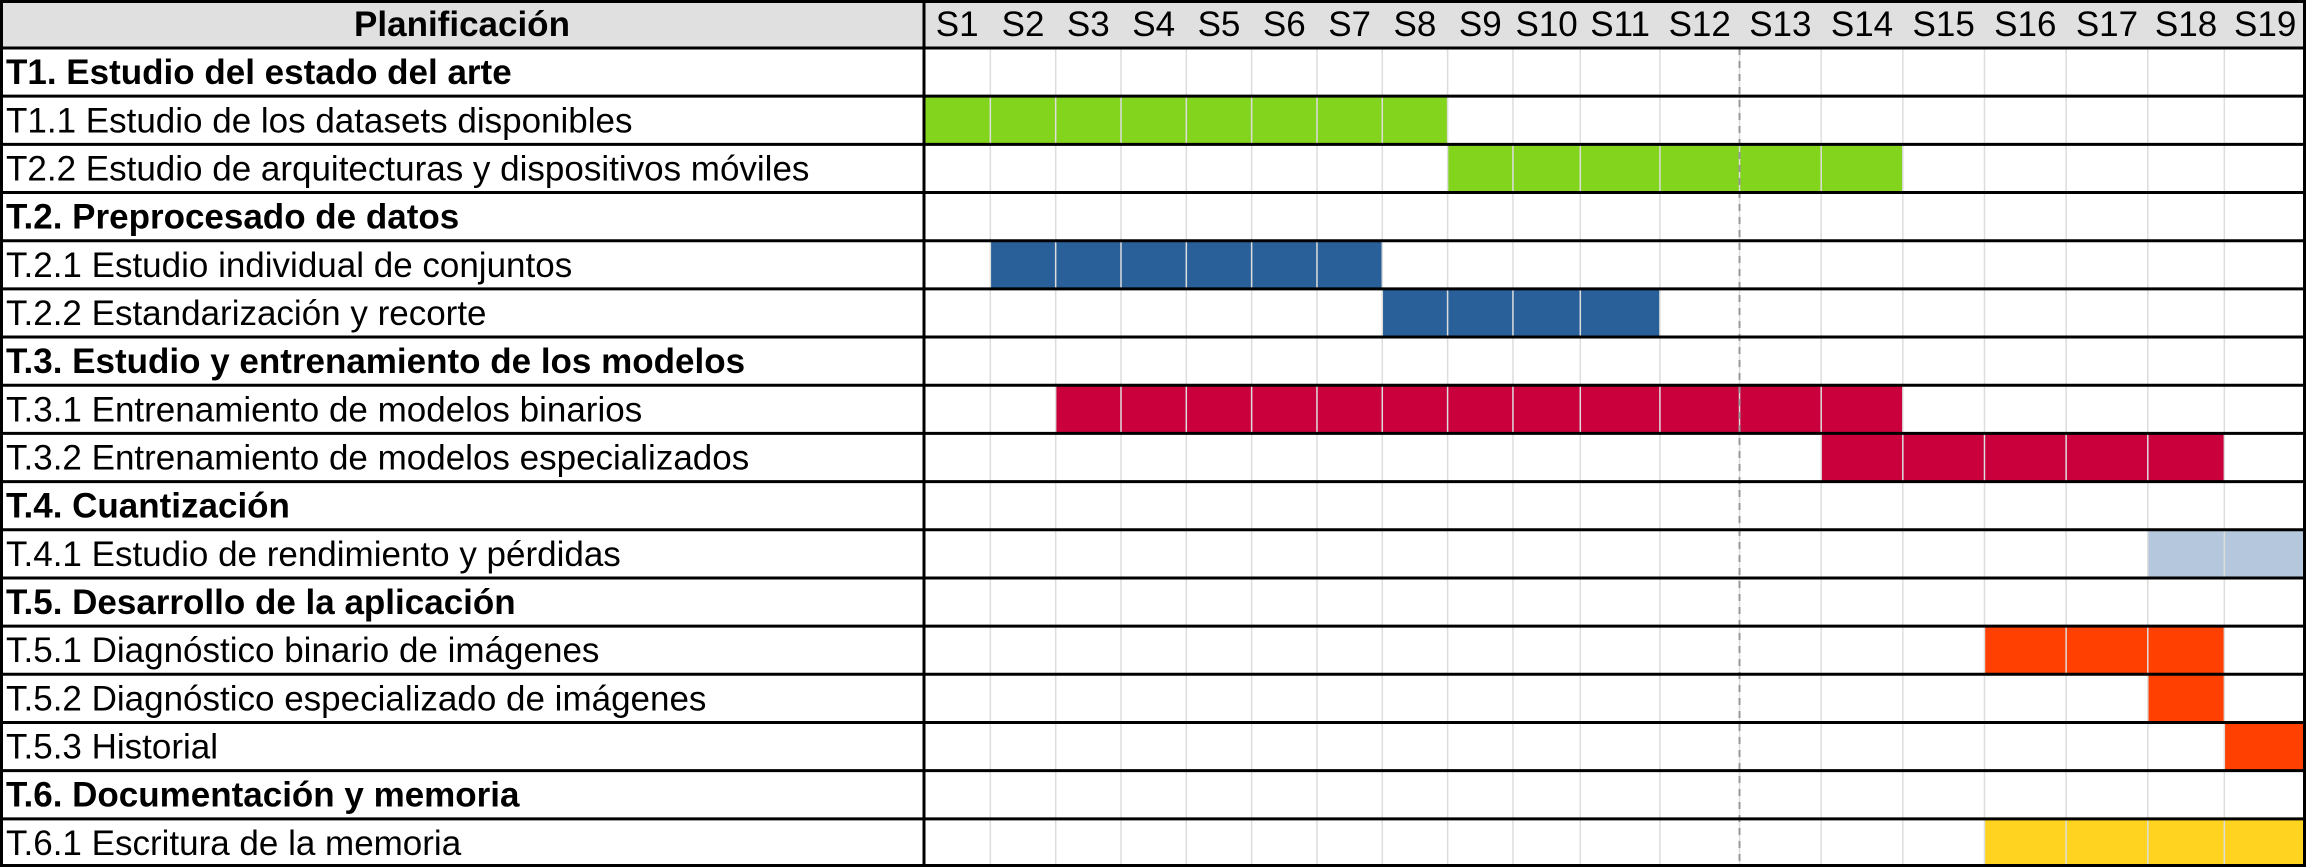 Image resolution: width=2306 pixels, height=867 pixels. What do you see at coordinates (112, 747) in the screenshot?
I see `task-label: T.5.3 Historial` at bounding box center [112, 747].